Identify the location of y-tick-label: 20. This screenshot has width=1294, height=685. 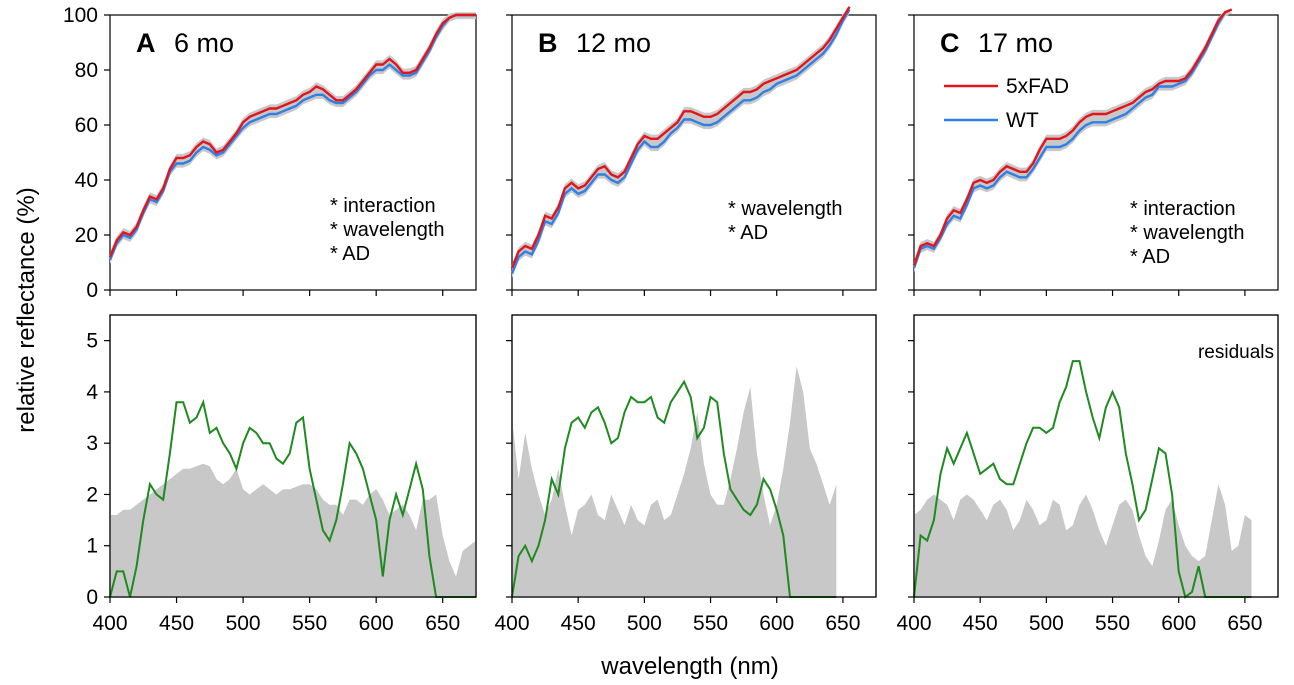
(86, 235).